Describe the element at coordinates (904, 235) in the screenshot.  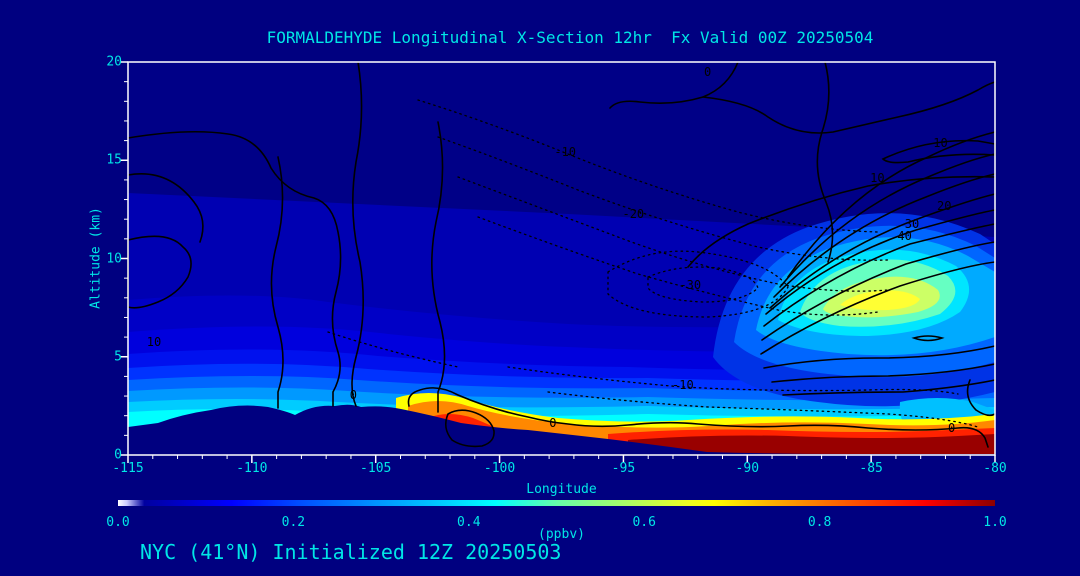
I see `contour-value-label: 40` at that location.